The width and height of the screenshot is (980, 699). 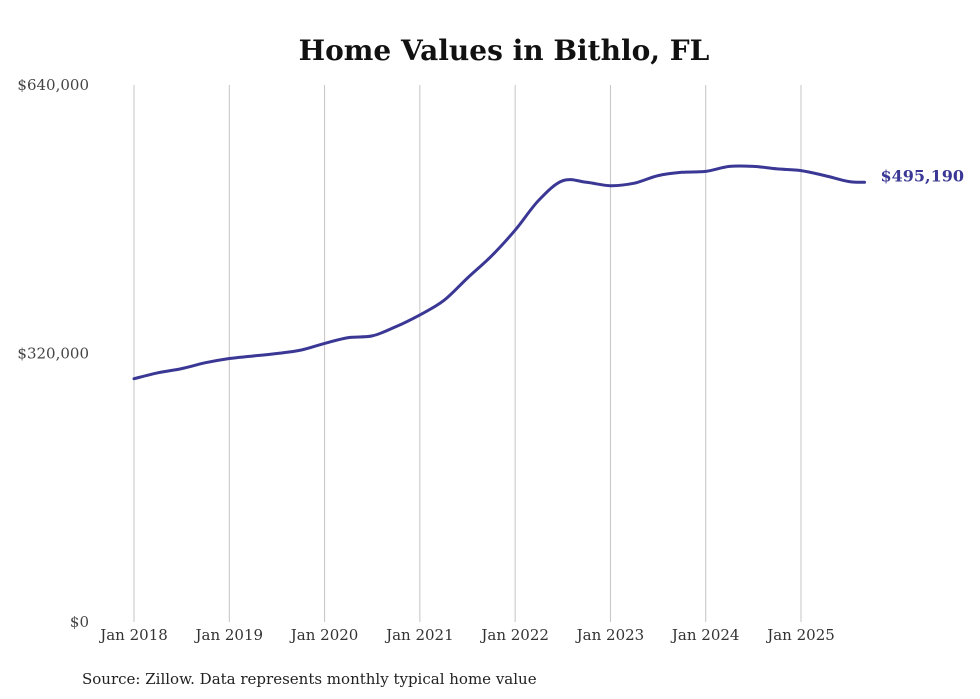 I want to click on x-tick-label: Jan 2019, so click(x=229, y=635).